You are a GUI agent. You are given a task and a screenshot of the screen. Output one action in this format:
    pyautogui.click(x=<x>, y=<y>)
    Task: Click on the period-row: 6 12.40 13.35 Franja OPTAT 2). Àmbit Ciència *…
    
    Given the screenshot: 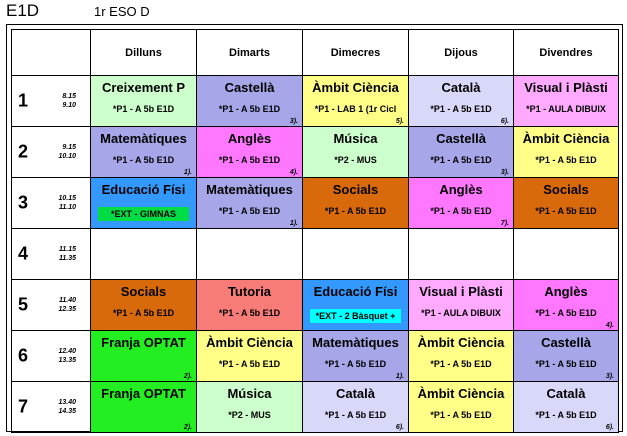 What is the action you would take?
    pyautogui.click(x=315, y=356)
    